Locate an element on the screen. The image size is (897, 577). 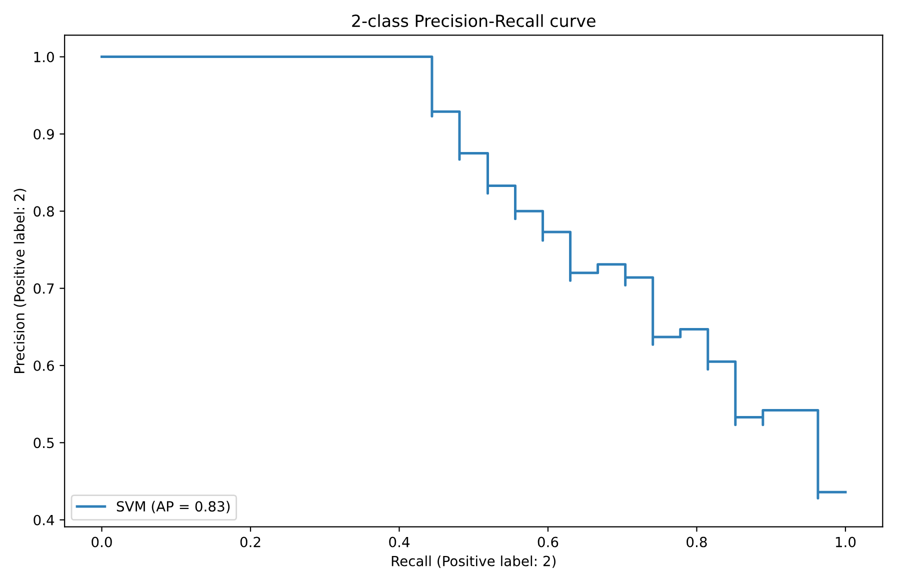
legend-label: SVM (AP = 0.83) is located at coordinates (173, 507).